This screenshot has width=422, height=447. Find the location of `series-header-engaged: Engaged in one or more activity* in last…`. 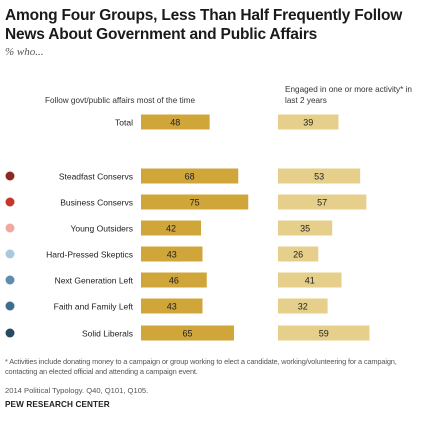

series-header-engaged: Engaged in one or more activity* in last… is located at coordinates (348, 95).